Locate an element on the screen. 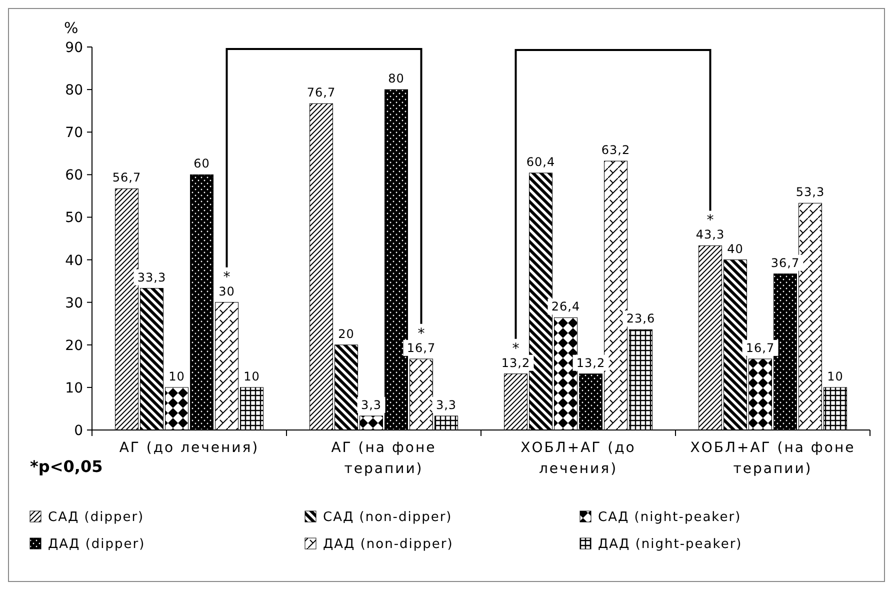 This screenshot has height=590, width=893. data-label: 43,3 is located at coordinates (710, 235).